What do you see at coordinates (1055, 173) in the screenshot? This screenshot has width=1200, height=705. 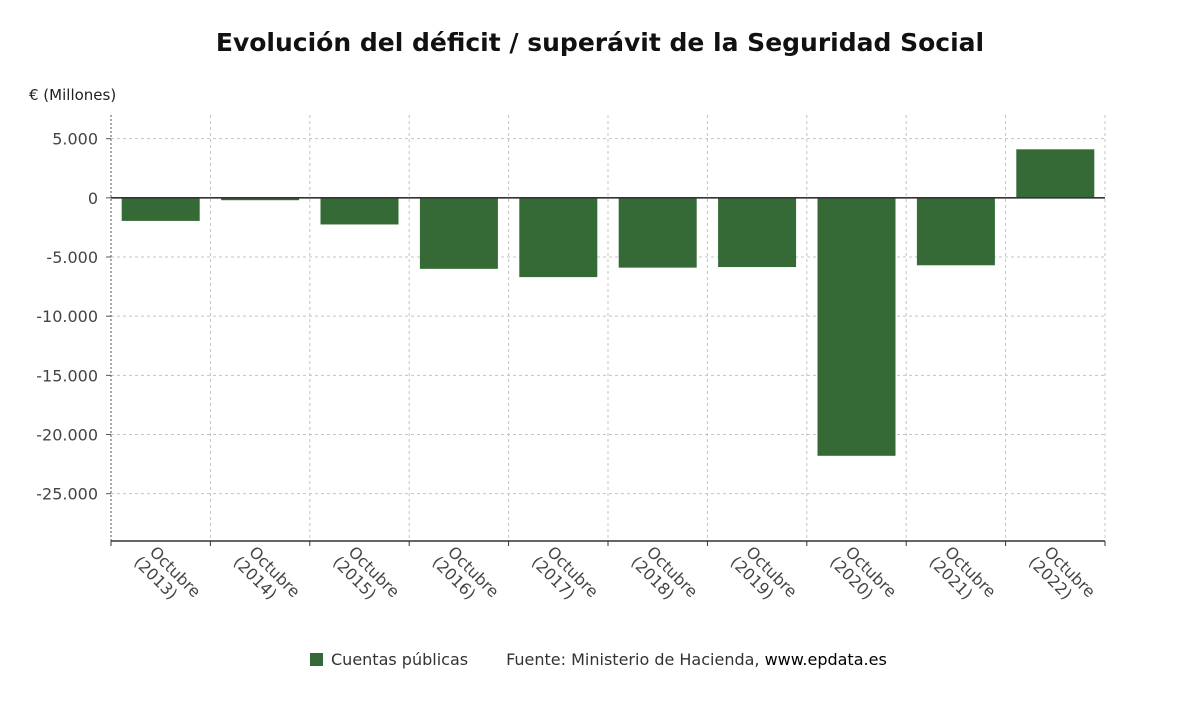 I see `bar-Octubre (2022)` at bounding box center [1055, 173].